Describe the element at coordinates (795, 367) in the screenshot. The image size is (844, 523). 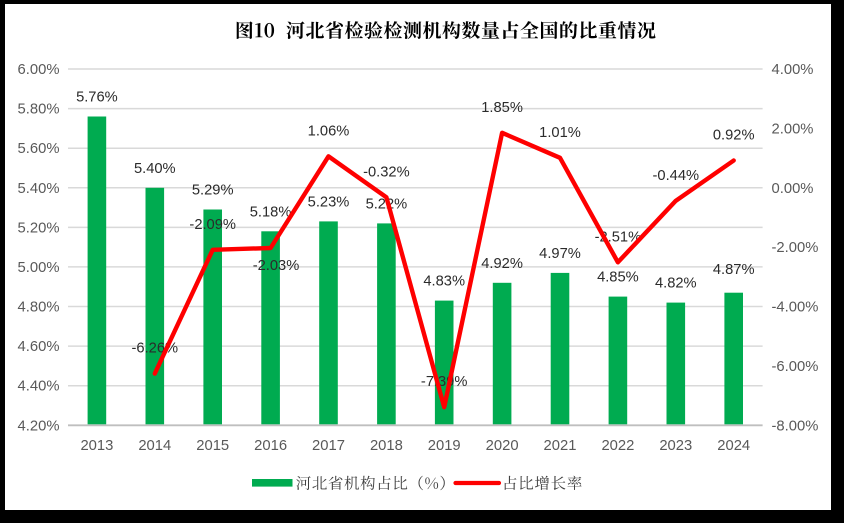
I see `svg-text: -6.00%` at that location.